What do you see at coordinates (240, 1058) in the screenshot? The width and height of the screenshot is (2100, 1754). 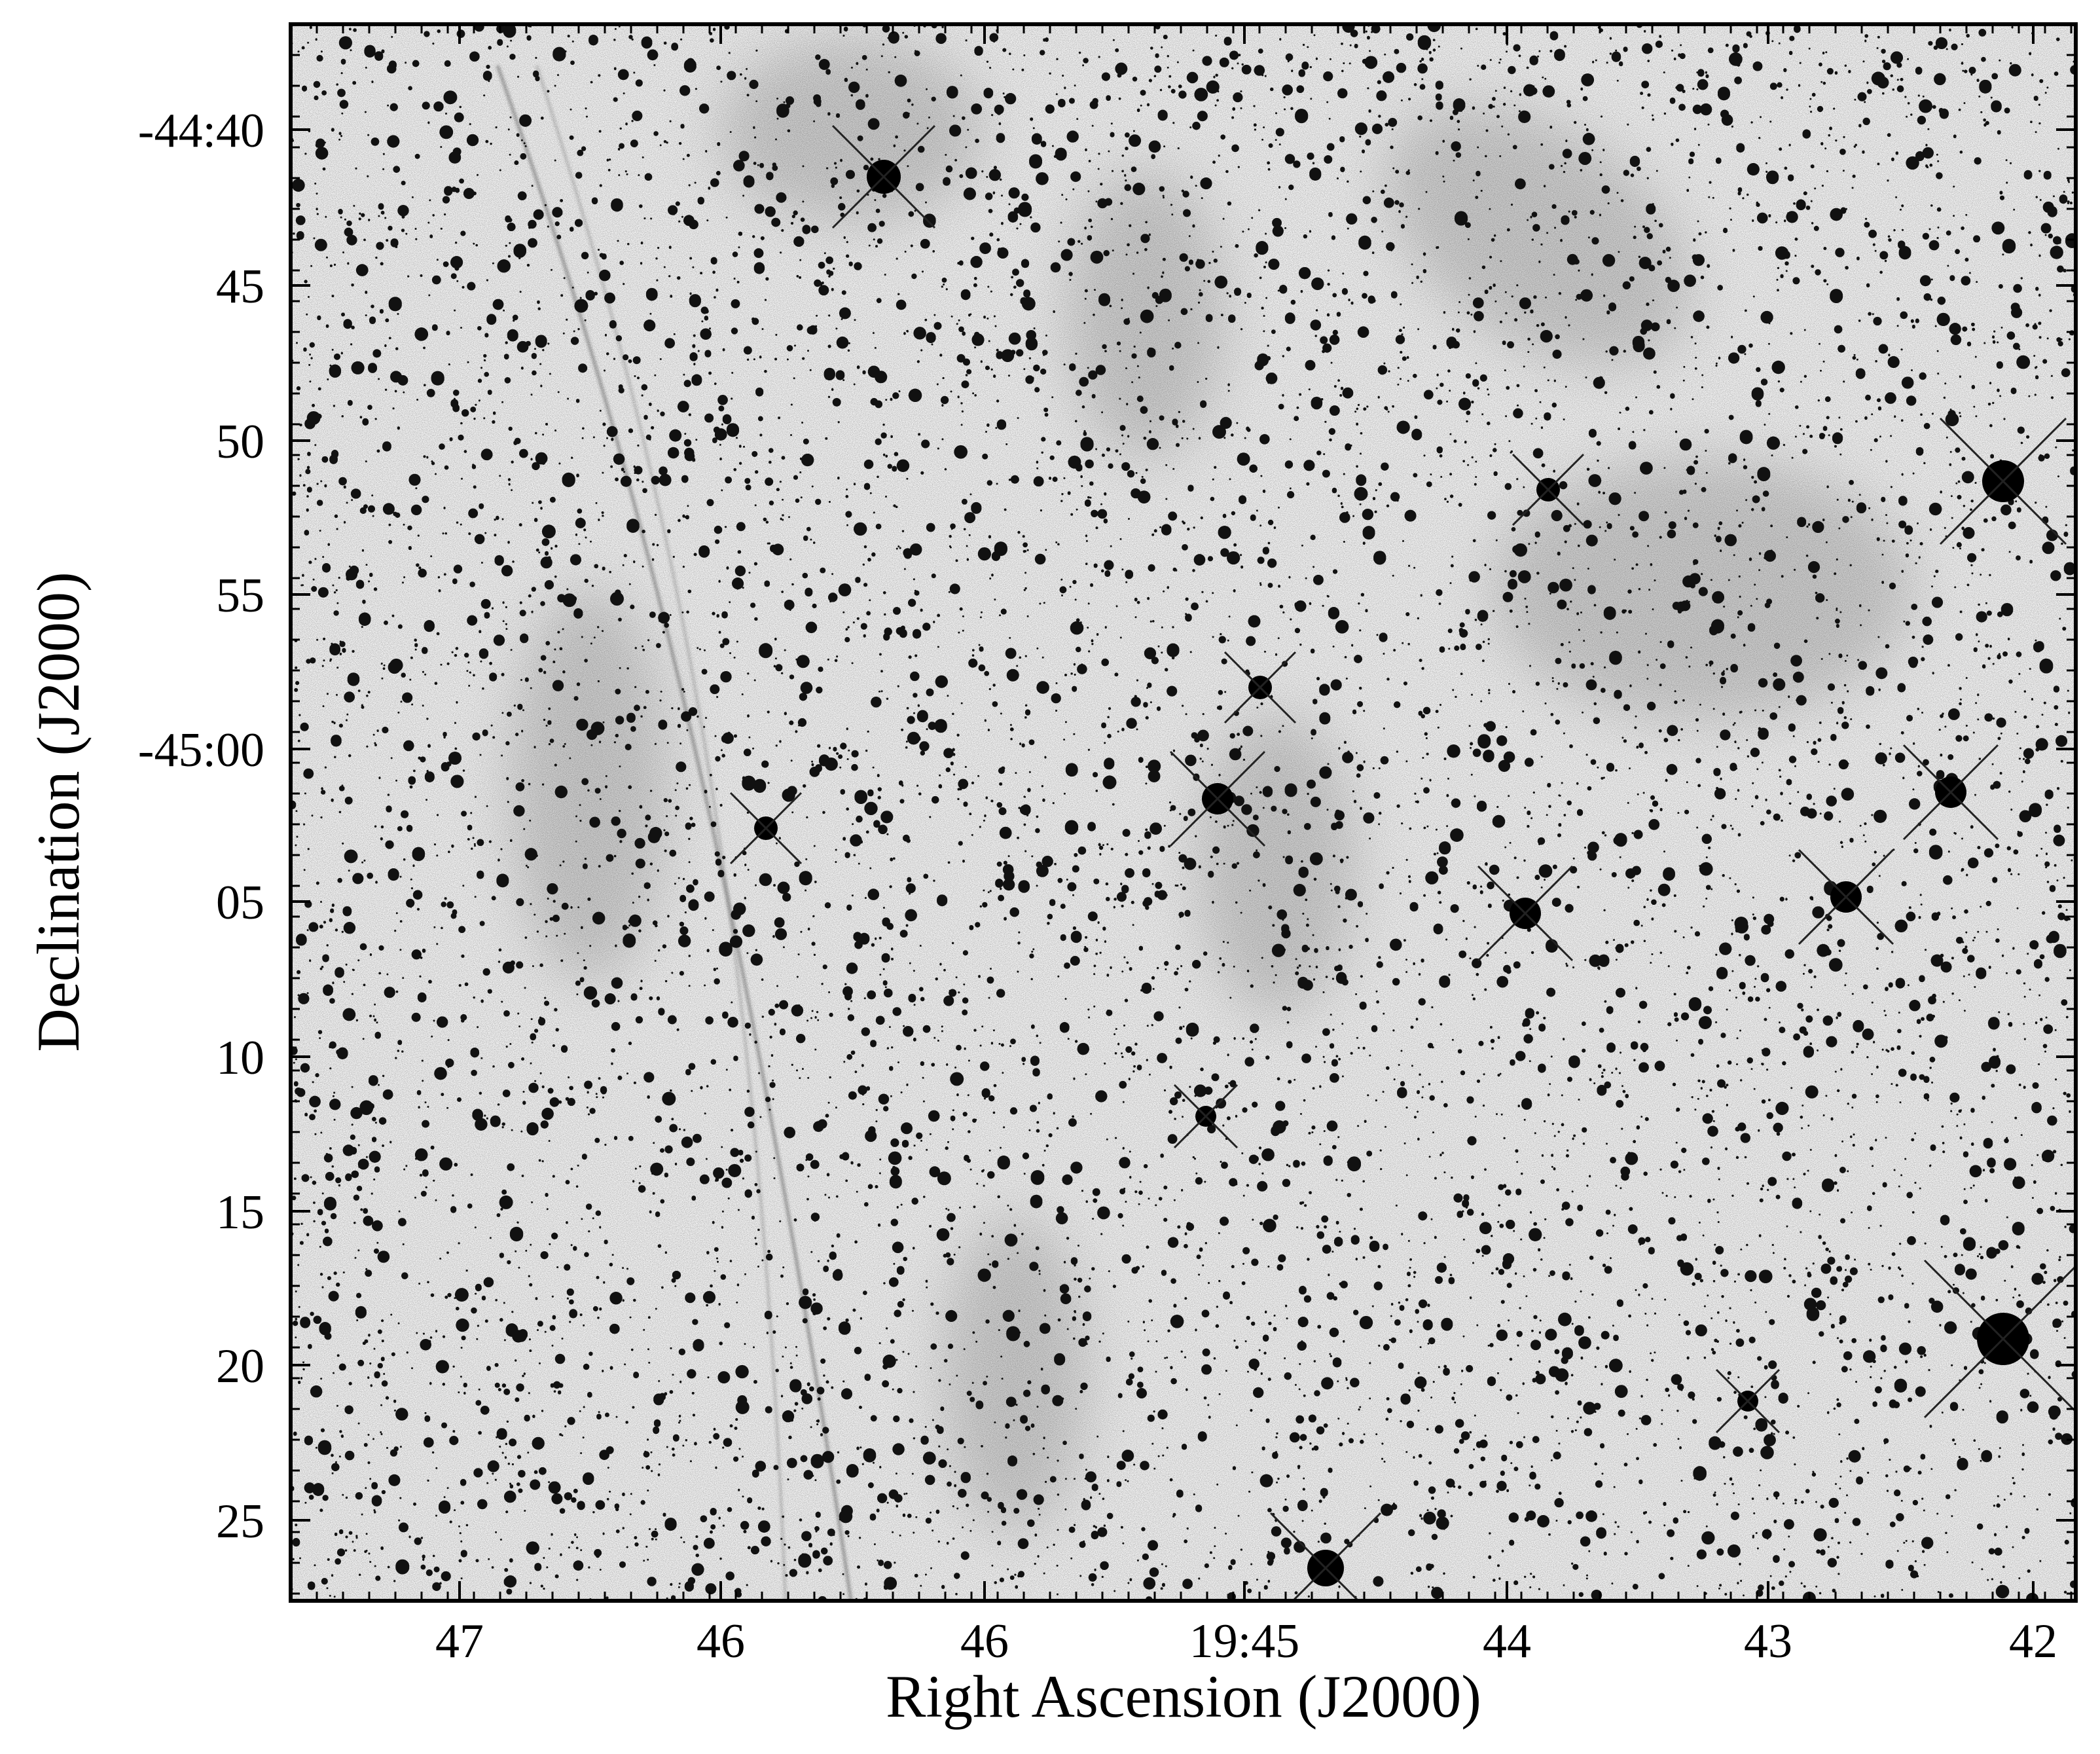 I see `y-tick-label: 10` at bounding box center [240, 1058].